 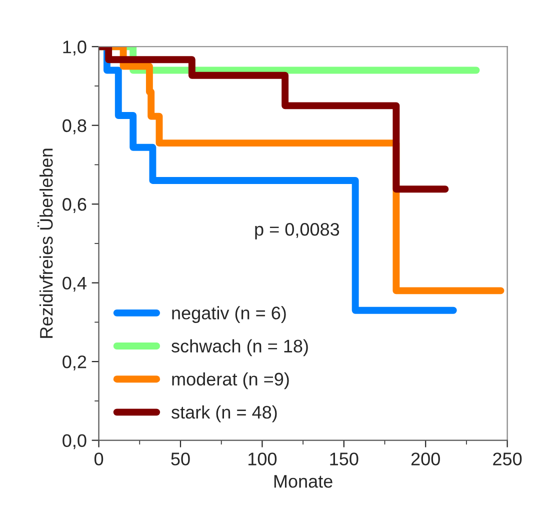 I want to click on x-tick-label: 0, so click(x=99, y=459).